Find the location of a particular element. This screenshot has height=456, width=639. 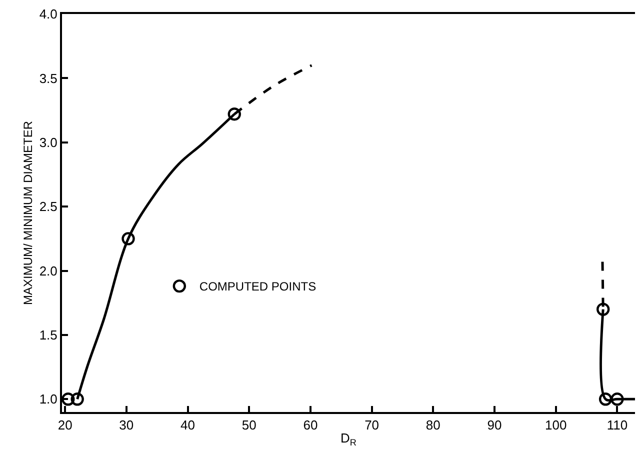

x-tick-label: 50 is located at coordinates (249, 425).